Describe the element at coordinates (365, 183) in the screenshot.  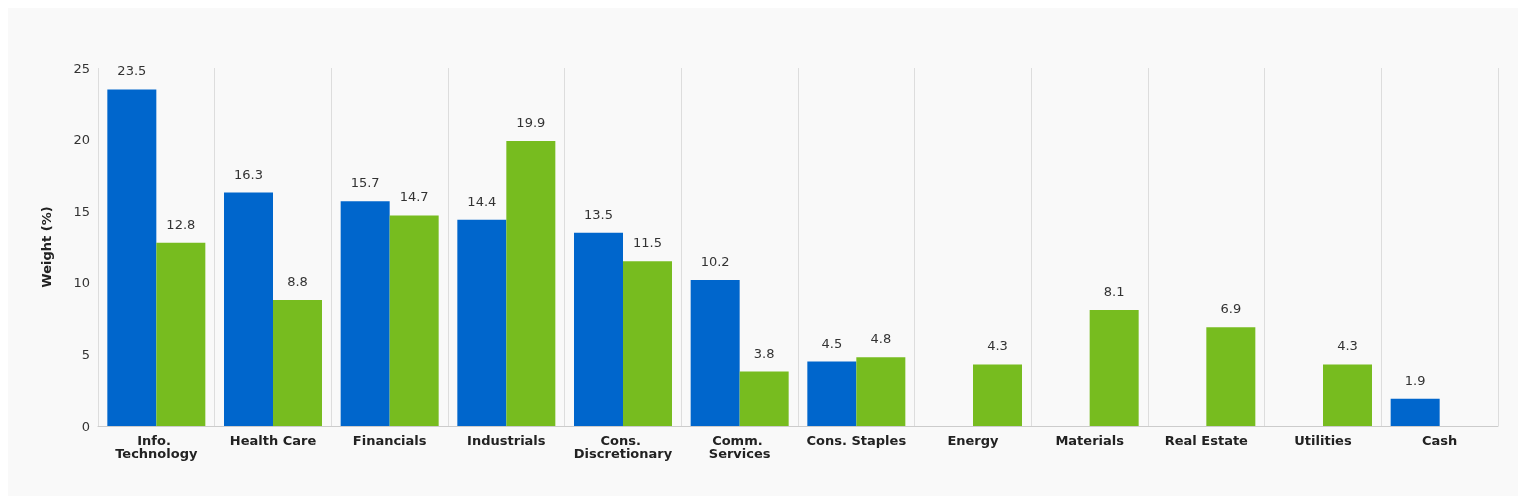
I see `data-label: 15.7` at that location.